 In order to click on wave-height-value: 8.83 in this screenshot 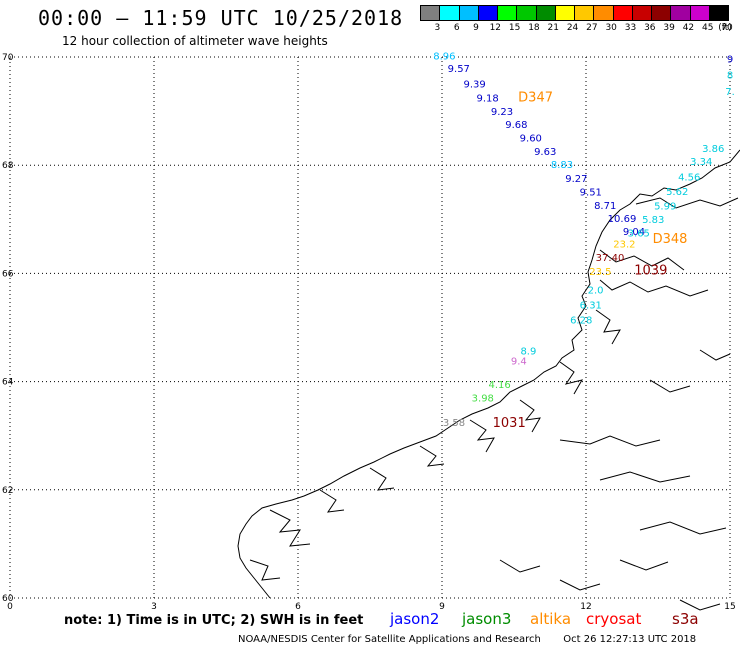, I will do `click(562, 165)`.